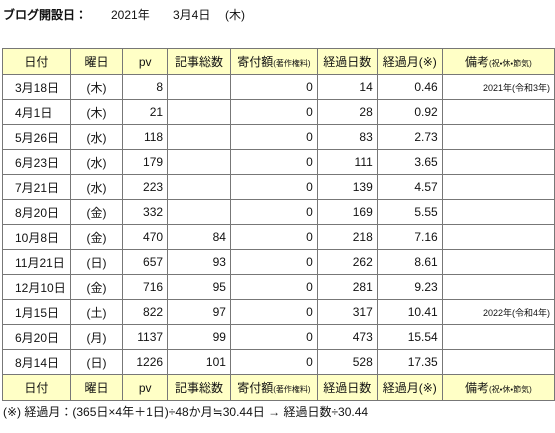  What do you see at coordinates (219, 262) in the screenshot?
I see `article-count: 93` at bounding box center [219, 262].